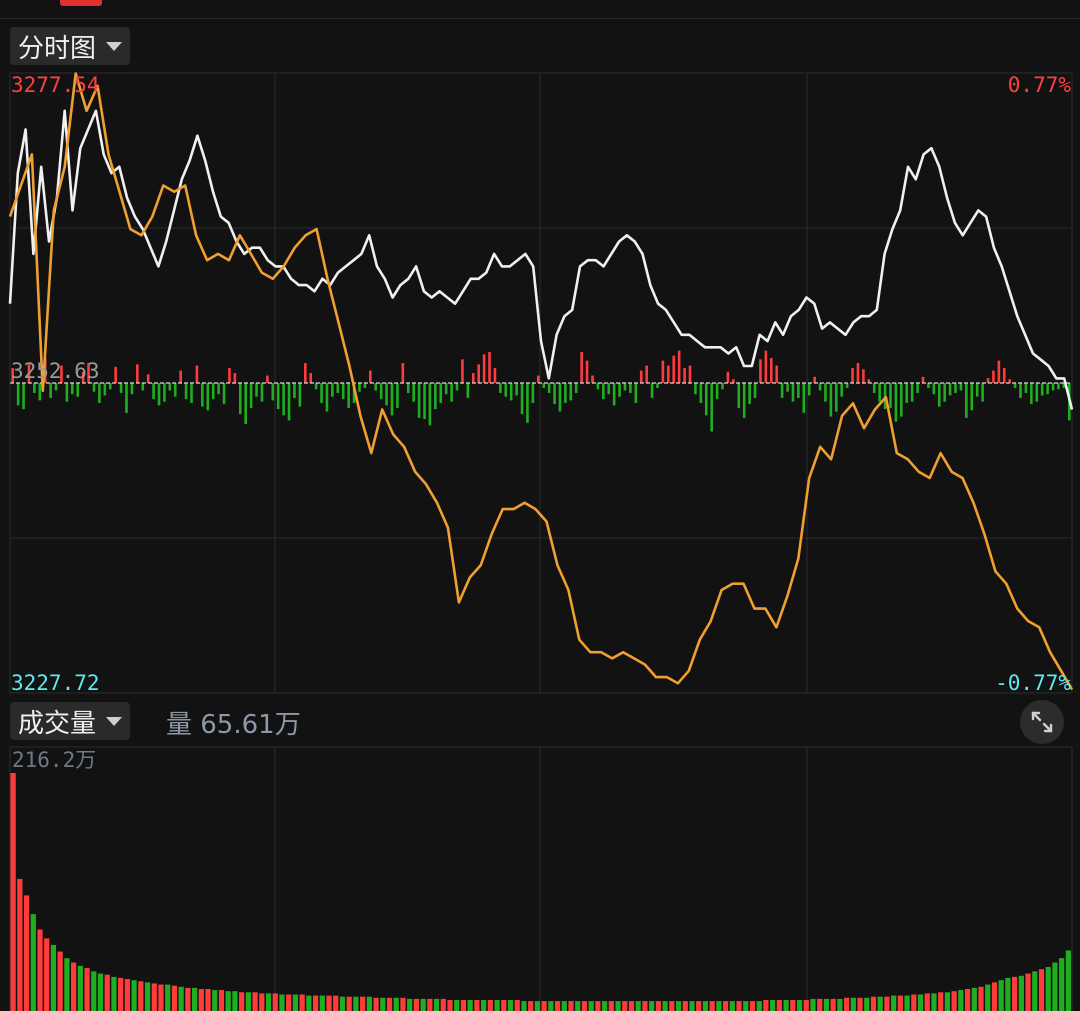 This screenshot has width=1080, height=1011. Describe the element at coordinates (1040, 85) in the screenshot. I see `pct-max-label: 0.77%` at that location.